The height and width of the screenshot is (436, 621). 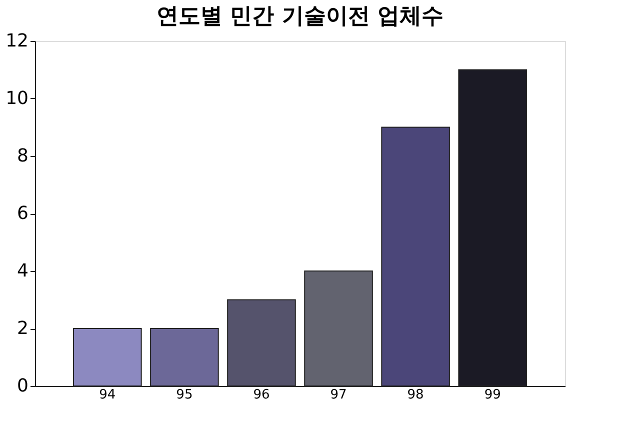 What do you see at coordinates (17, 98) in the screenshot?
I see `y-tick-label: 10` at bounding box center [17, 98].